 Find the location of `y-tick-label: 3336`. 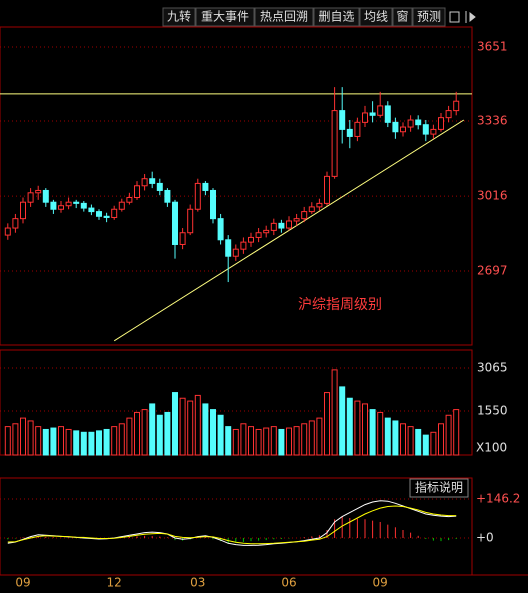

y-tick-label: 3336 is located at coordinates (492, 120).